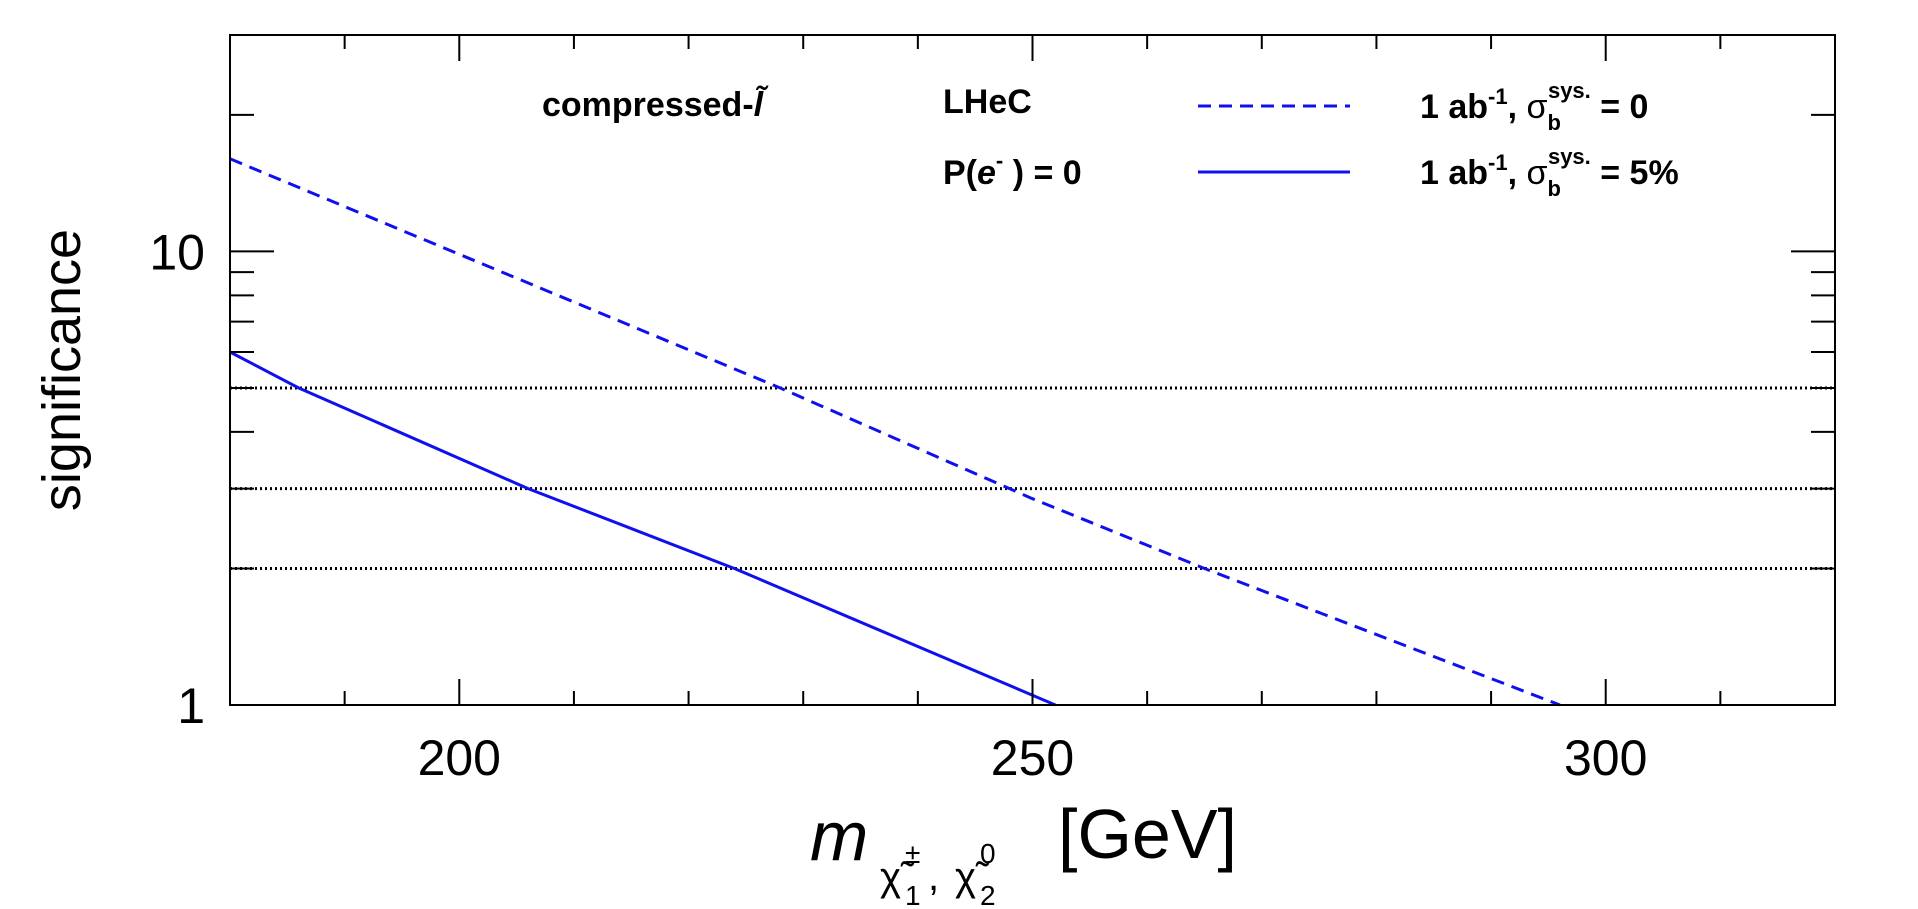 This screenshot has width=1918, height=909. I want to click on polarization-label: P(e- ) = 0, so click(1012, 170).